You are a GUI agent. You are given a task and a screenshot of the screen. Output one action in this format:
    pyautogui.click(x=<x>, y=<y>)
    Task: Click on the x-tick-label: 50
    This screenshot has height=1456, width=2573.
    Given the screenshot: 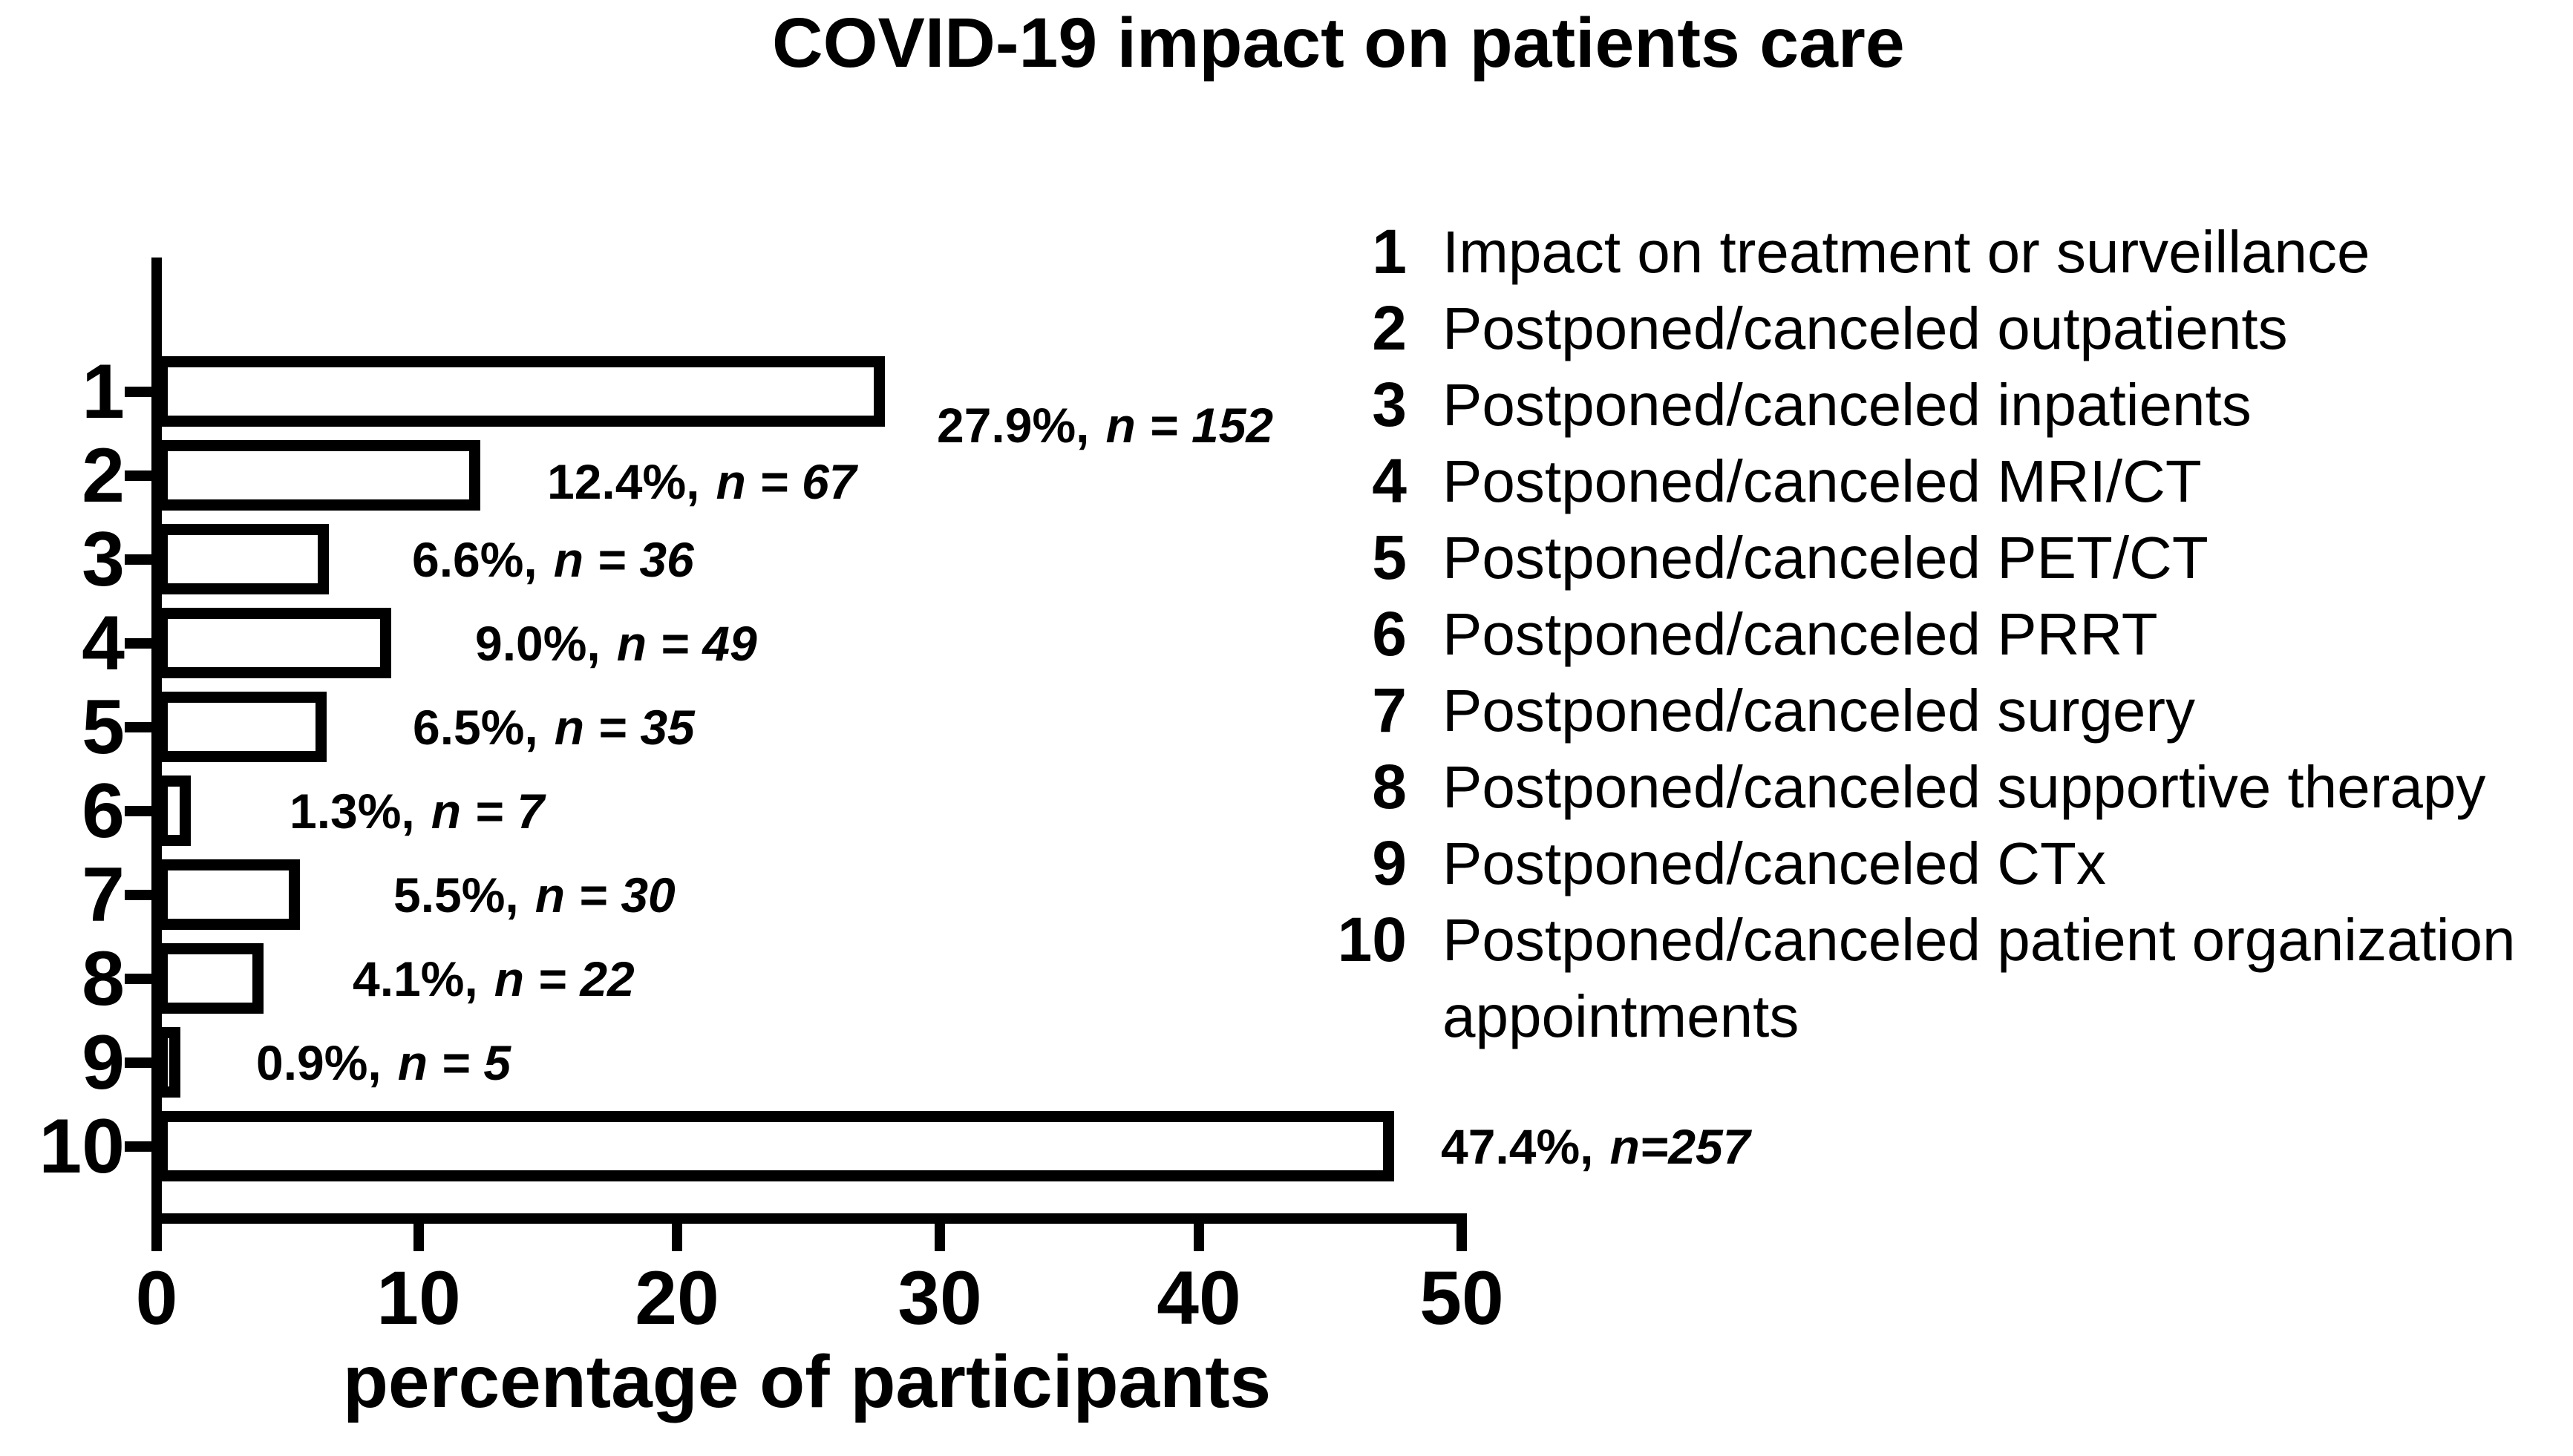 What is the action you would take?
    pyautogui.click(x=1461, y=1298)
    